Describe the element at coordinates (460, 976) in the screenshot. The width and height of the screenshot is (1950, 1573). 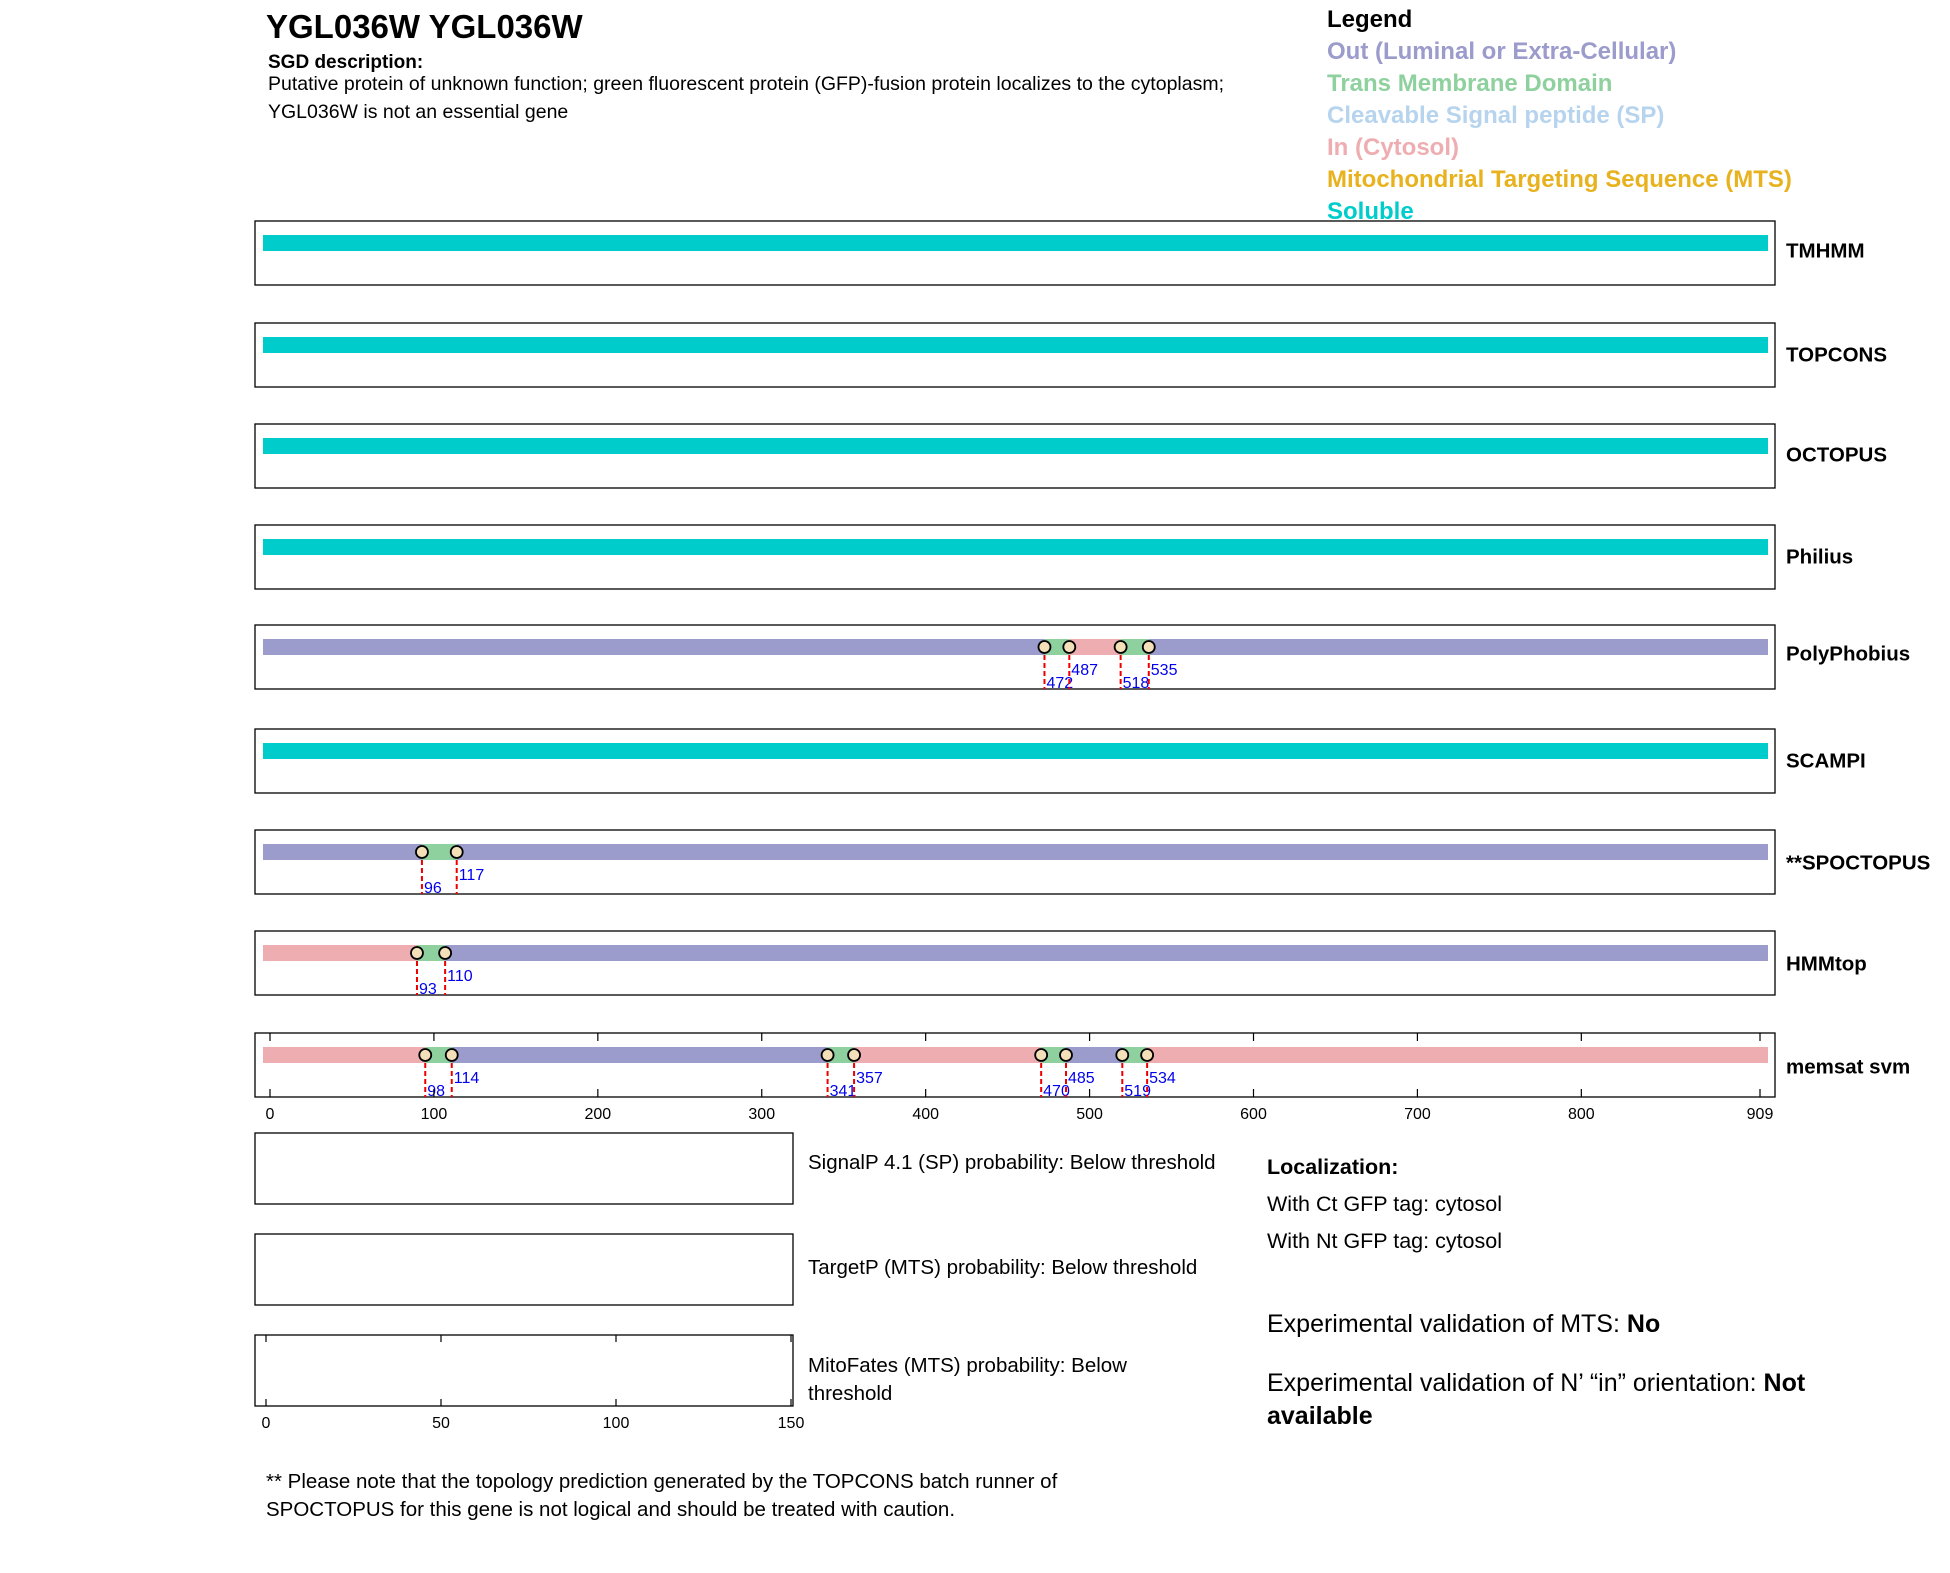
I see `boundary-label: 110` at that location.